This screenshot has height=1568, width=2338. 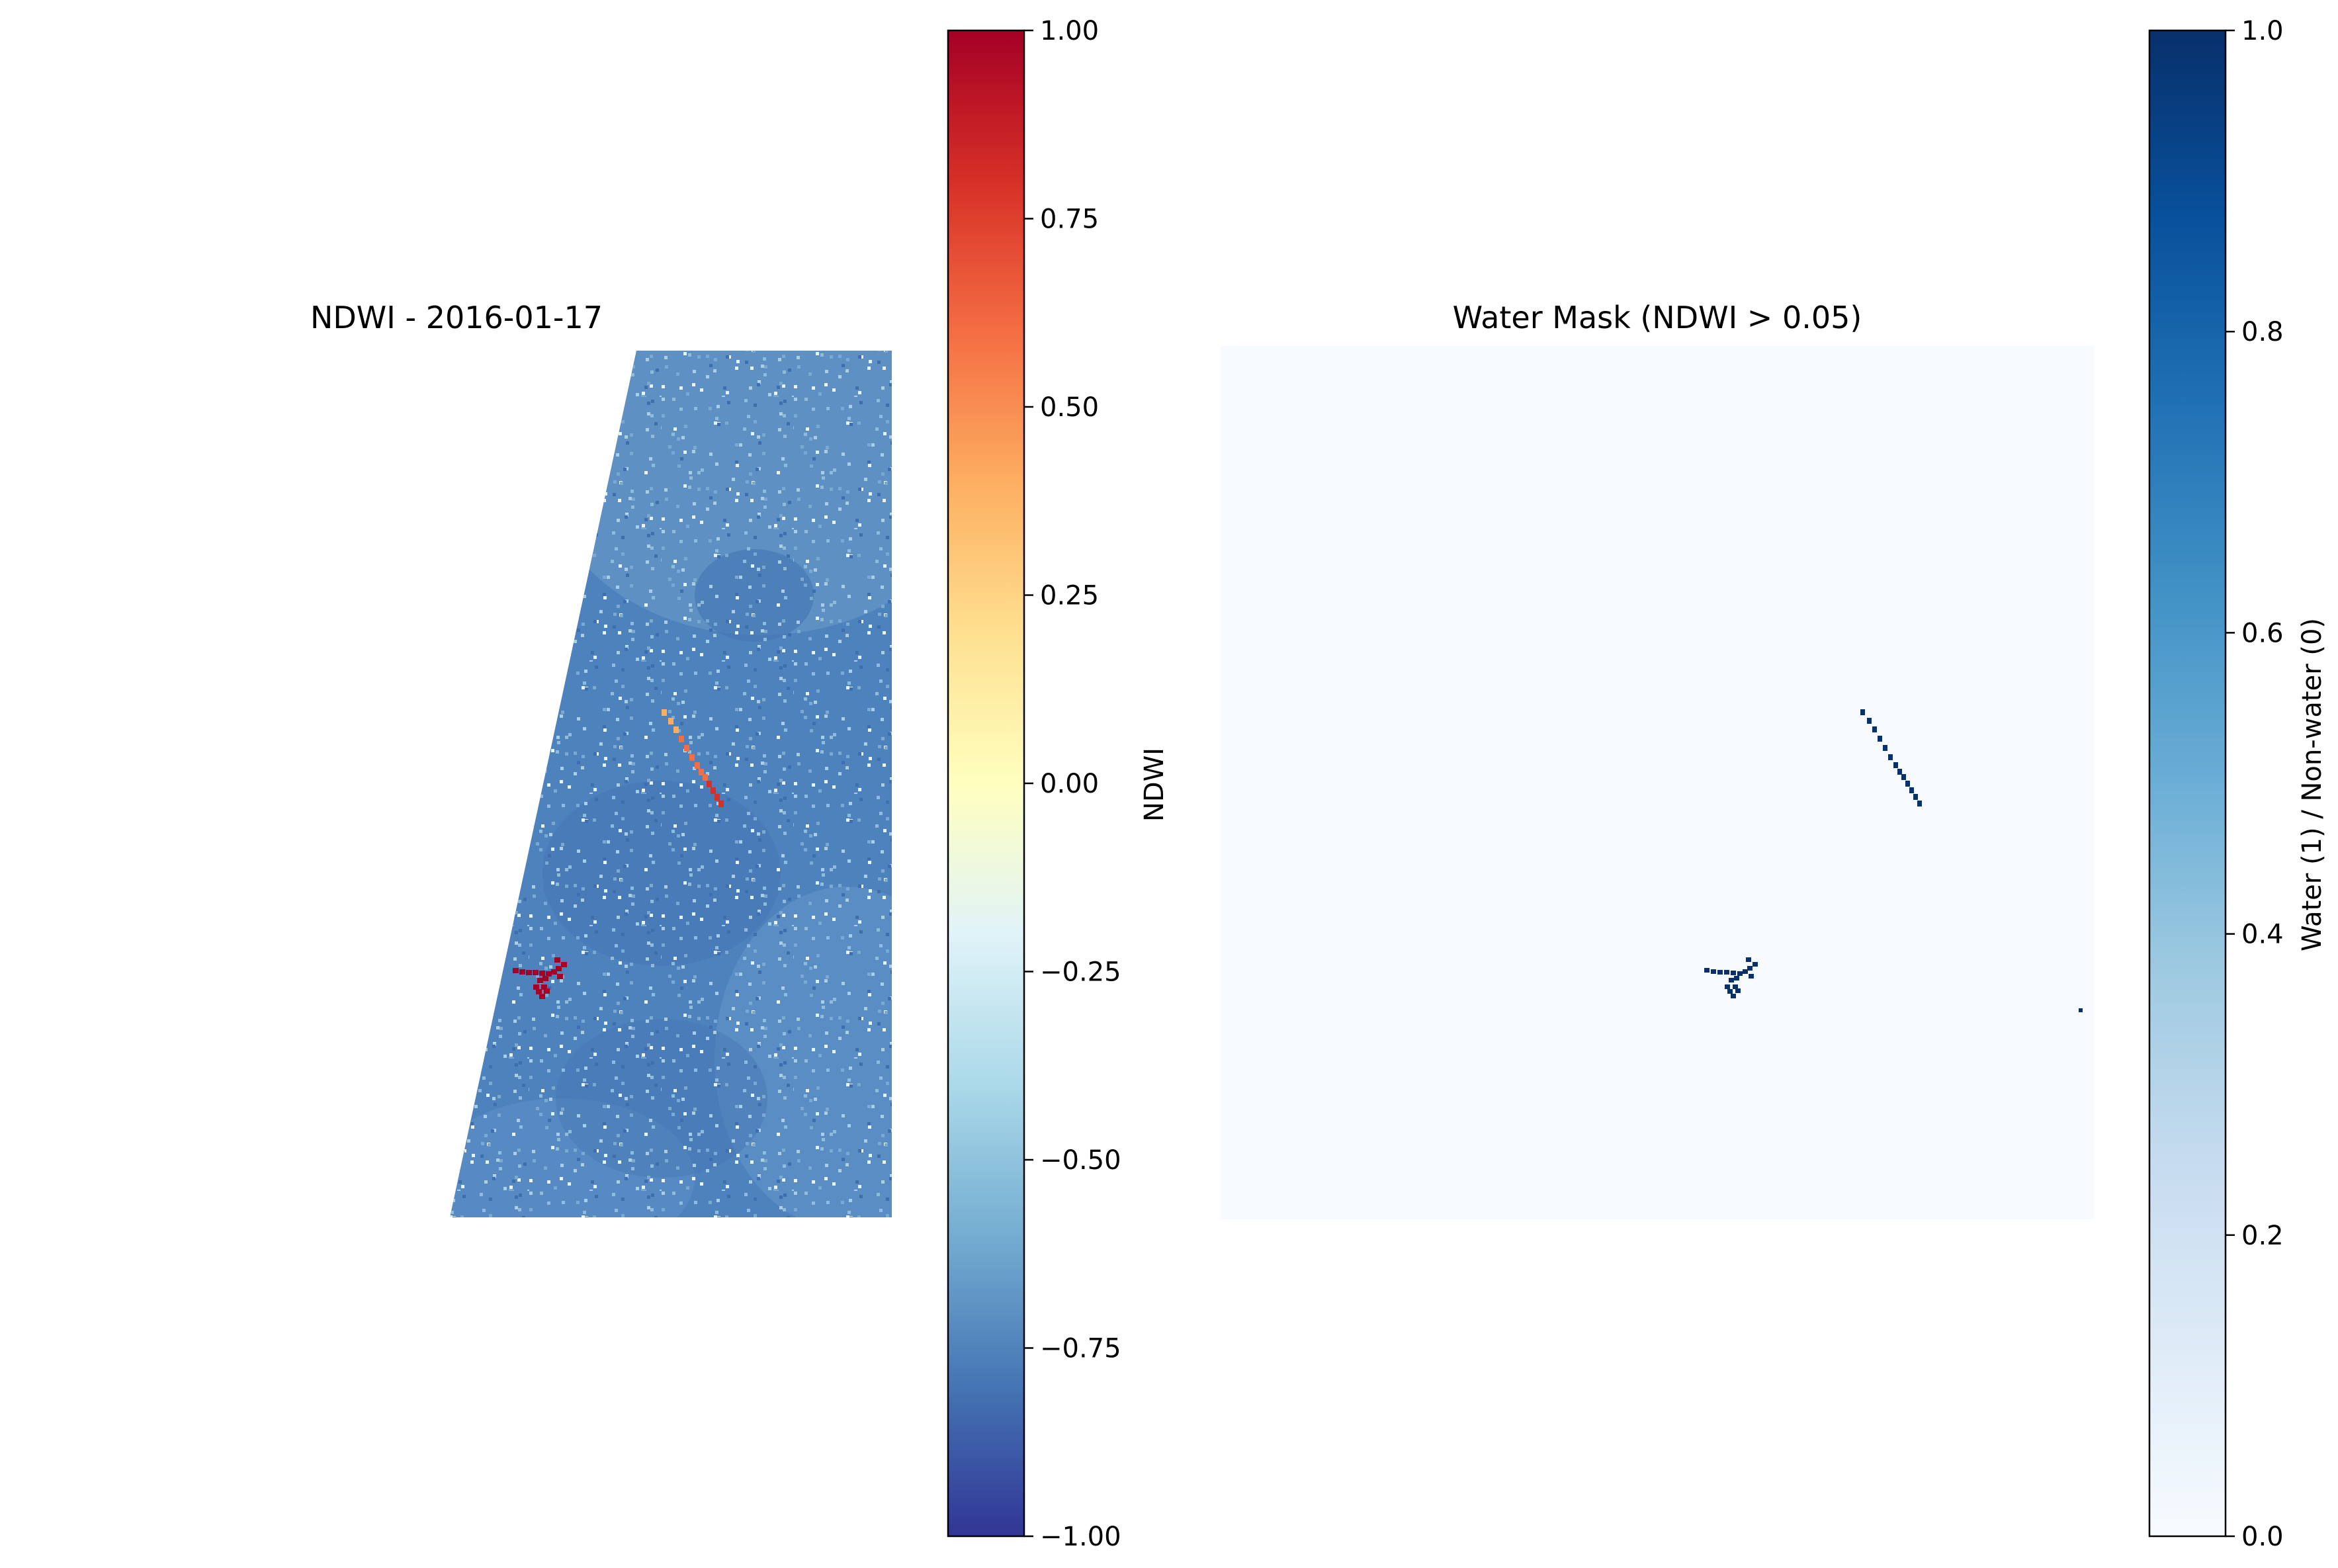 What do you see at coordinates (1080, 1160) in the screenshot?
I see `colorbar-tick-label: −0.50` at bounding box center [1080, 1160].